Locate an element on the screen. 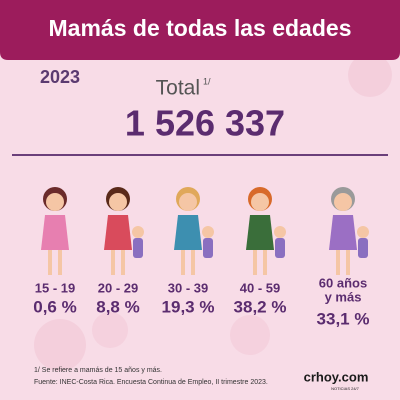  brand-logo: crhoy.com is located at coordinates (336, 376).